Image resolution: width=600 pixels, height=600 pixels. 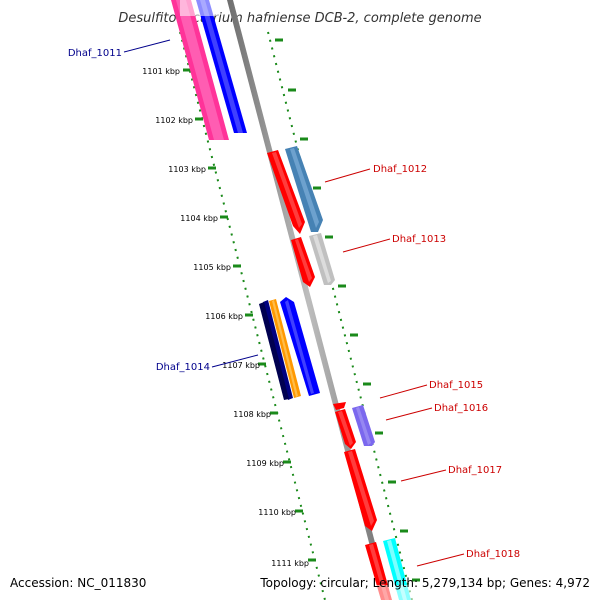 What do you see at coordinates (161, 71) in the screenshot?
I see `kbp-label: 1101 kbp` at bounding box center [161, 71].